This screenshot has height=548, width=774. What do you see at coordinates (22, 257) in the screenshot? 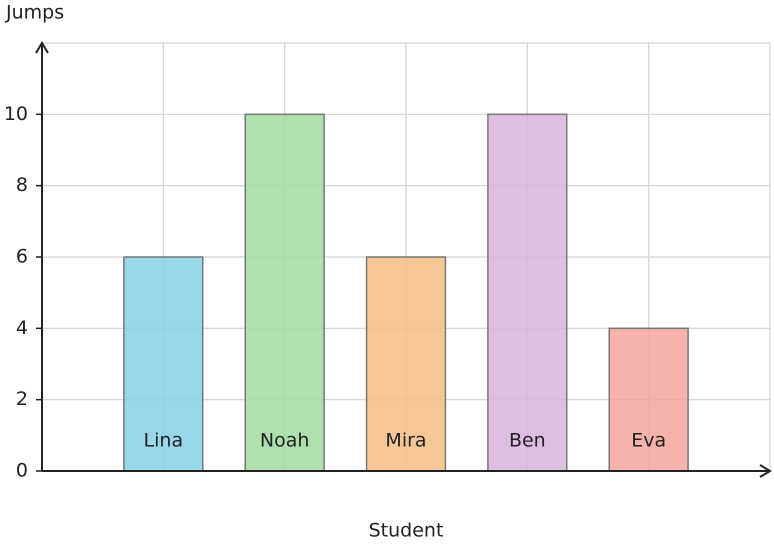
I see `y-tick-label: 6` at bounding box center [22, 257].